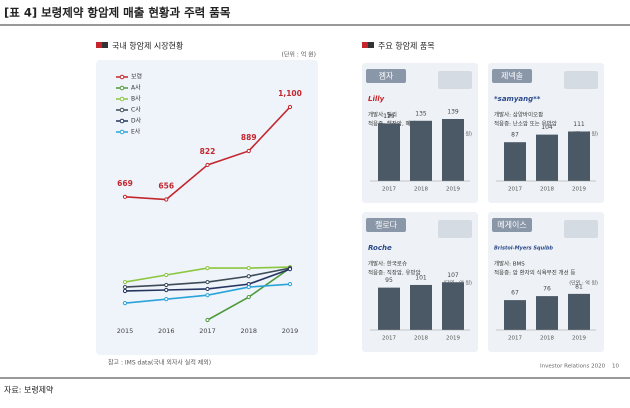 The image size is (630, 408). Describe the element at coordinates (515, 293) in the screenshot. I see `value-label: 67` at that location.